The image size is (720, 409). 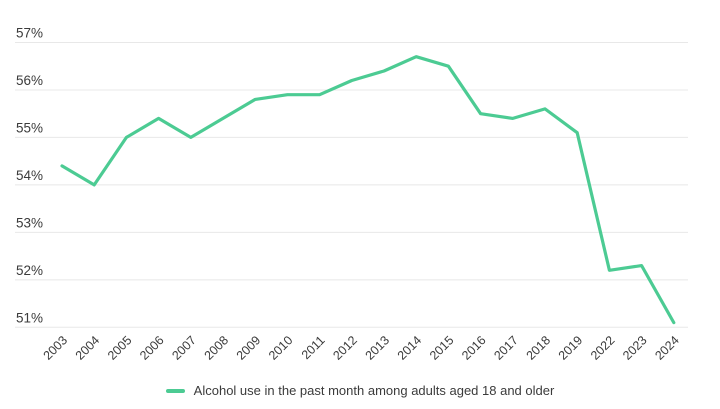 What do you see at coordinates (184, 348) in the screenshot?
I see `x-axis-label: 2007` at bounding box center [184, 348].